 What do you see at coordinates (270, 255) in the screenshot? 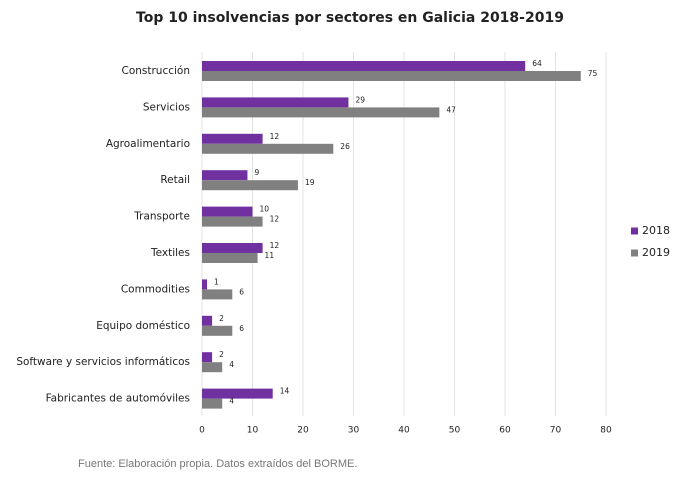
I see `data-label: 11` at bounding box center [270, 255].